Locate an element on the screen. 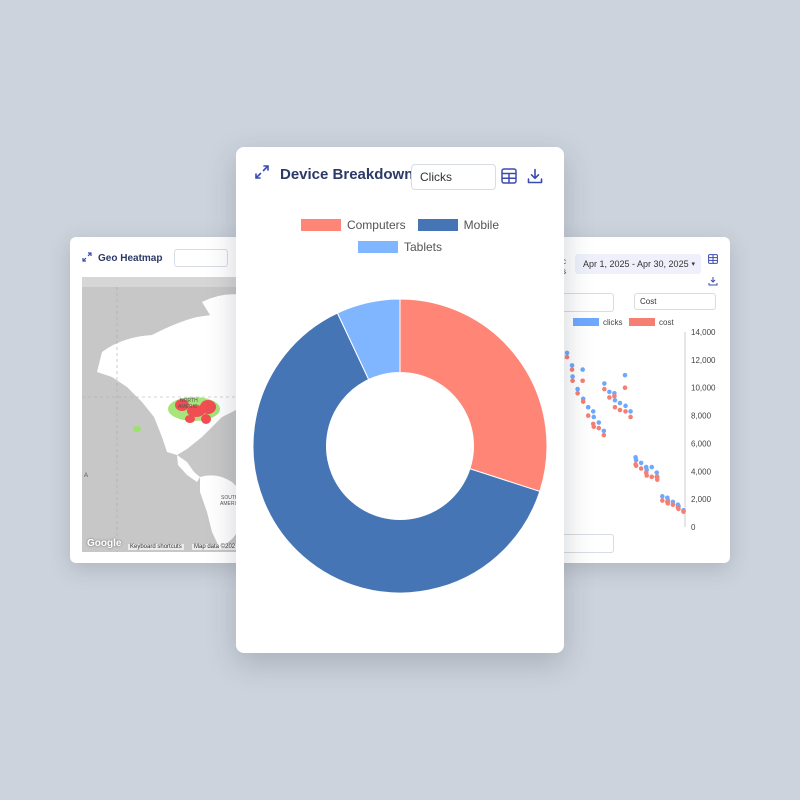 This screenshot has width=800, height=800. metric-select: Clicks is located at coordinates (453, 177).